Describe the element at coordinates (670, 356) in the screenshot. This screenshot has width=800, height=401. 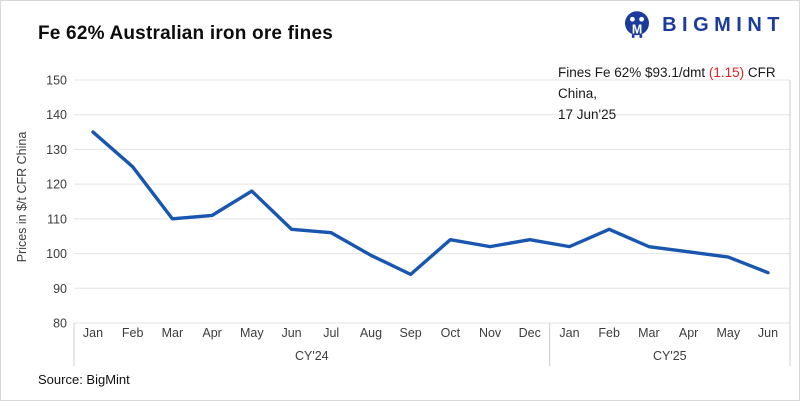
I see `svg-text: CY'25` at that location.